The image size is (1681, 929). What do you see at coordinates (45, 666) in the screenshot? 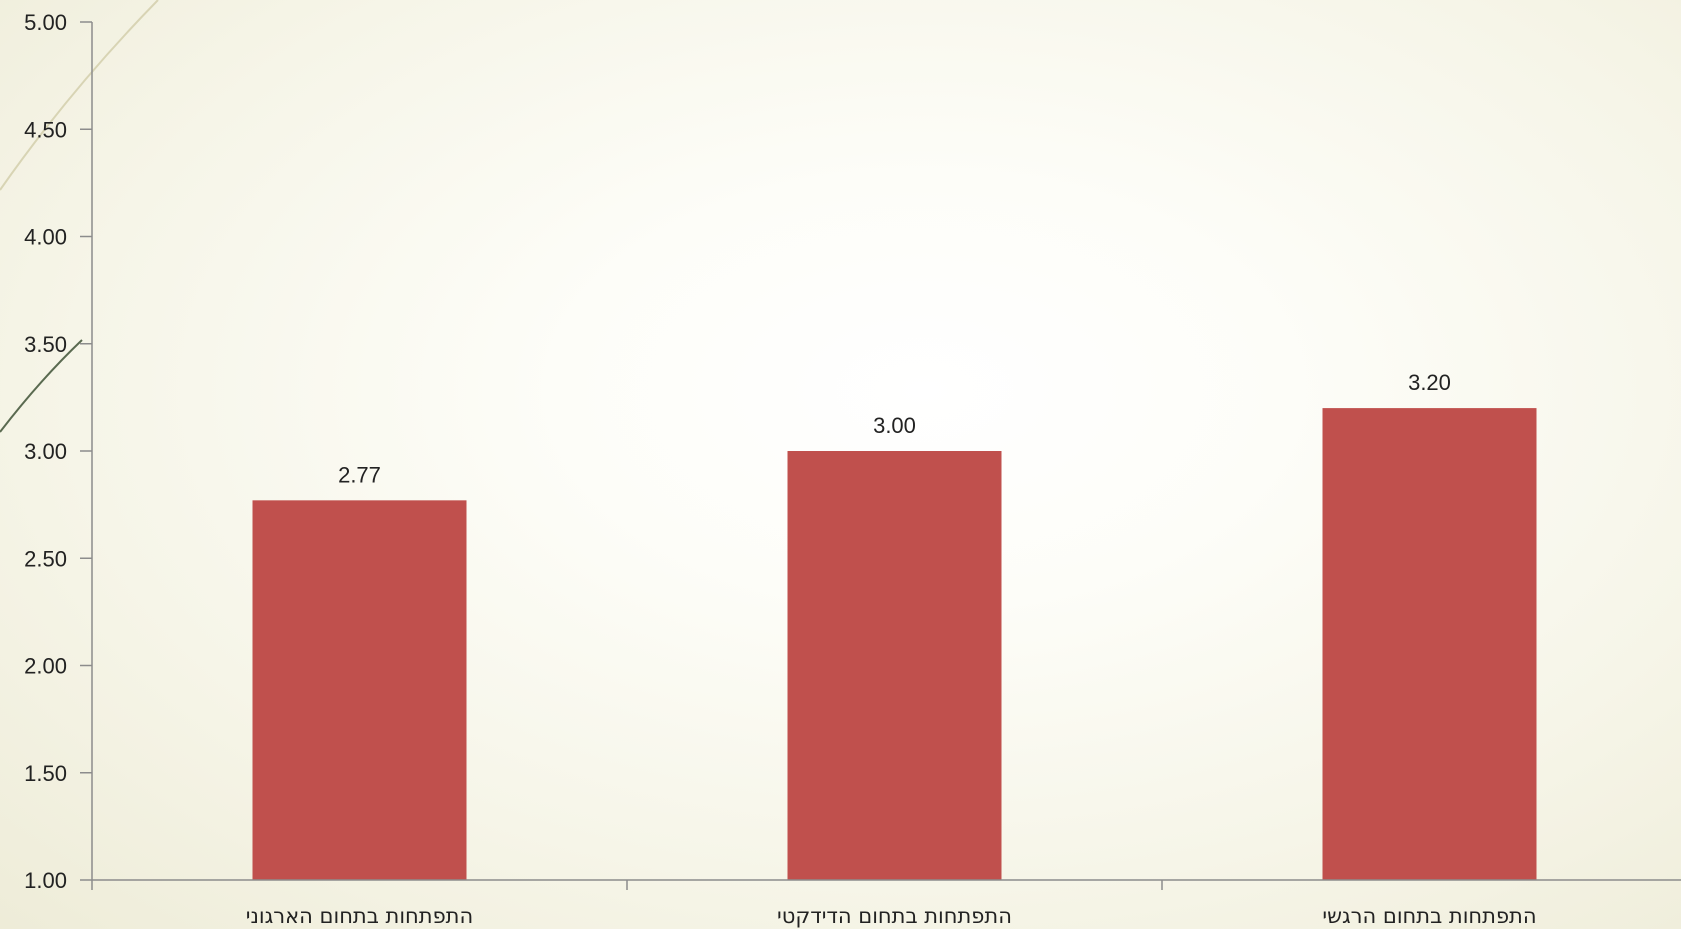
I see `y-tick-label: 2.00` at bounding box center [45, 666].